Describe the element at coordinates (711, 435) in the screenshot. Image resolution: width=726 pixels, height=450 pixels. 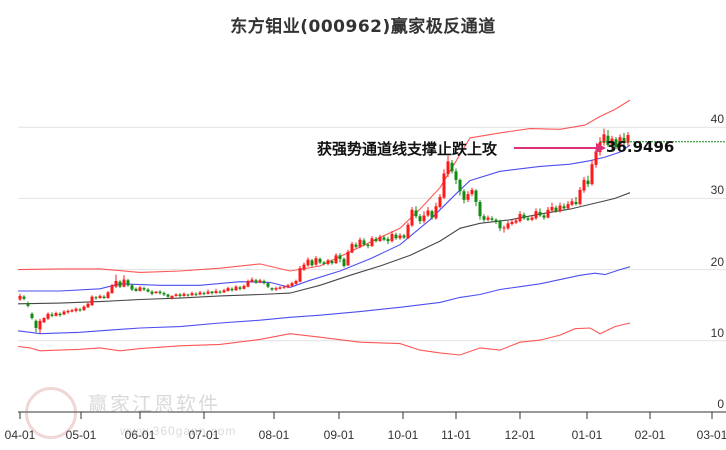
I see `x-tick-label: 03-01` at that location.